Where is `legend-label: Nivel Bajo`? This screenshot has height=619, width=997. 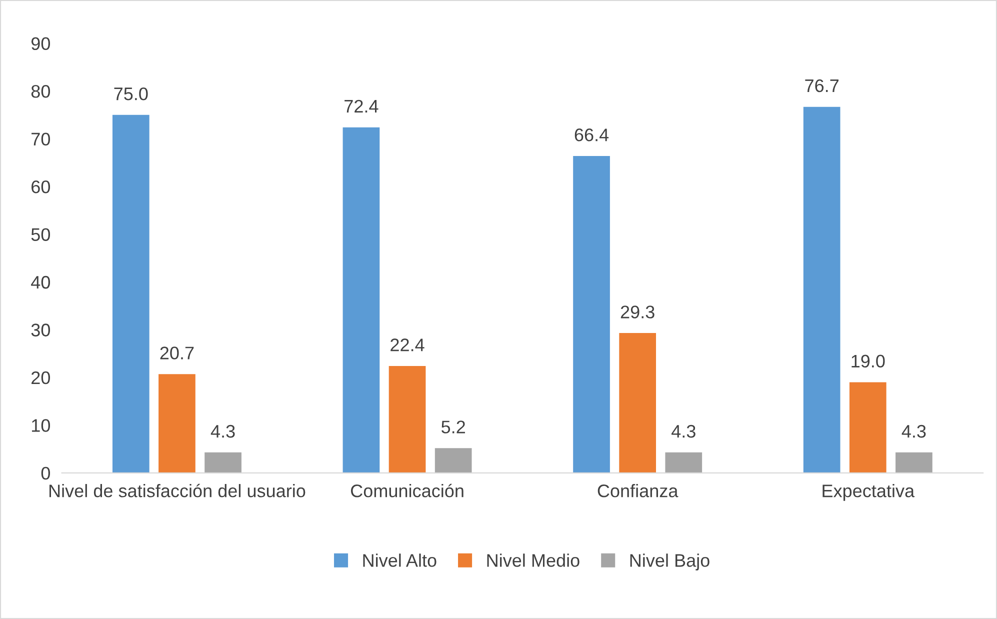 legend-label: Nivel Bajo is located at coordinates (670, 562).